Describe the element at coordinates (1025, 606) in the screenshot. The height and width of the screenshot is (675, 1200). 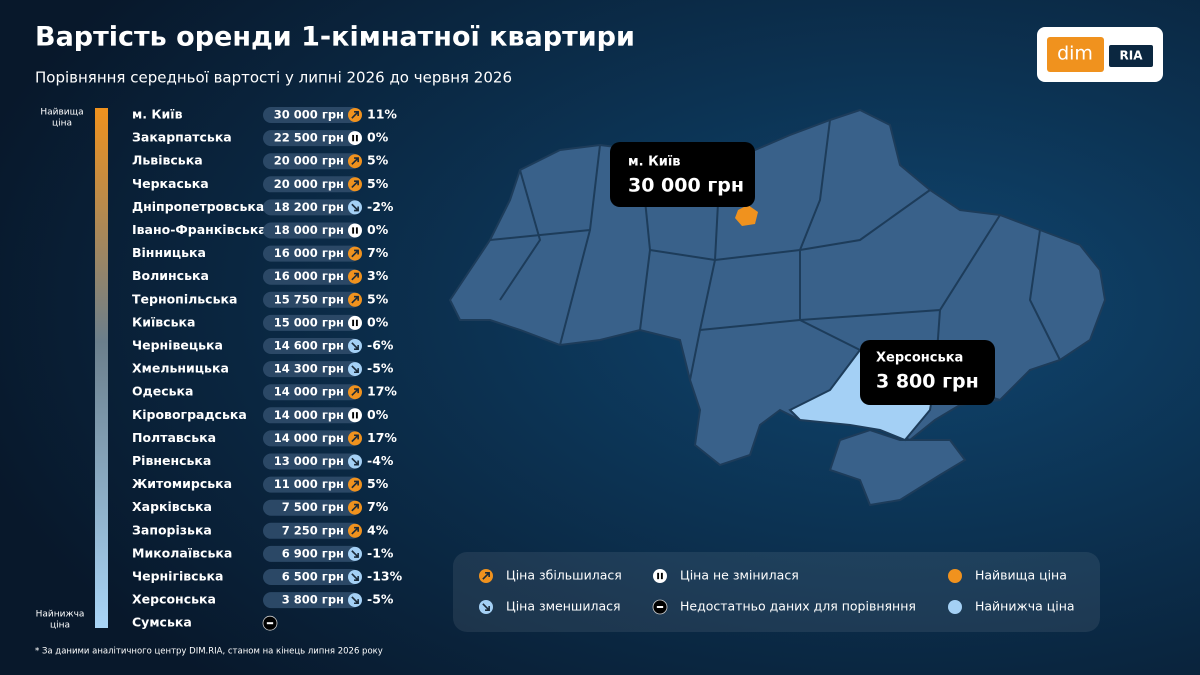
I see `legend-label: Найнижча ціна` at that location.